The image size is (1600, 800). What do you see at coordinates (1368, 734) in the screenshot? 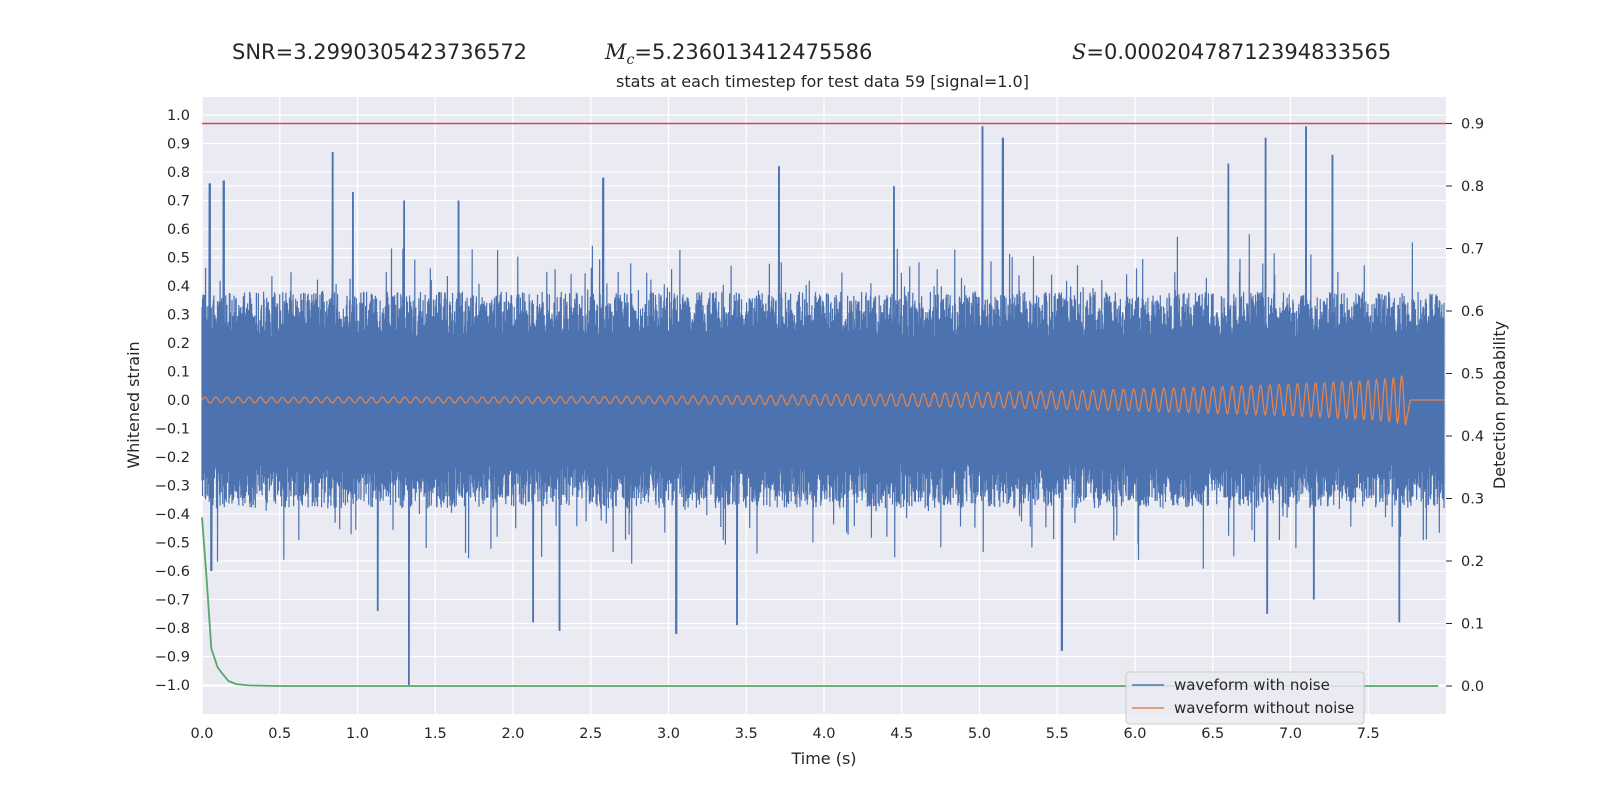
I see `x-tick-label: 7.5` at bounding box center [1368, 734].